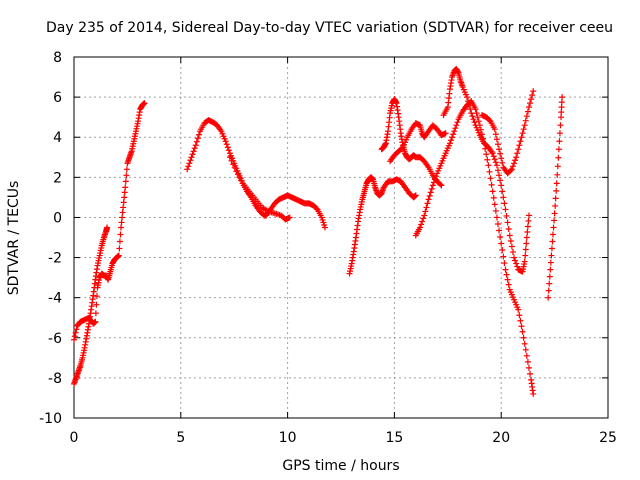 This screenshot has width=640, height=480. I want to click on y-tick-label: -10, so click(50, 419).